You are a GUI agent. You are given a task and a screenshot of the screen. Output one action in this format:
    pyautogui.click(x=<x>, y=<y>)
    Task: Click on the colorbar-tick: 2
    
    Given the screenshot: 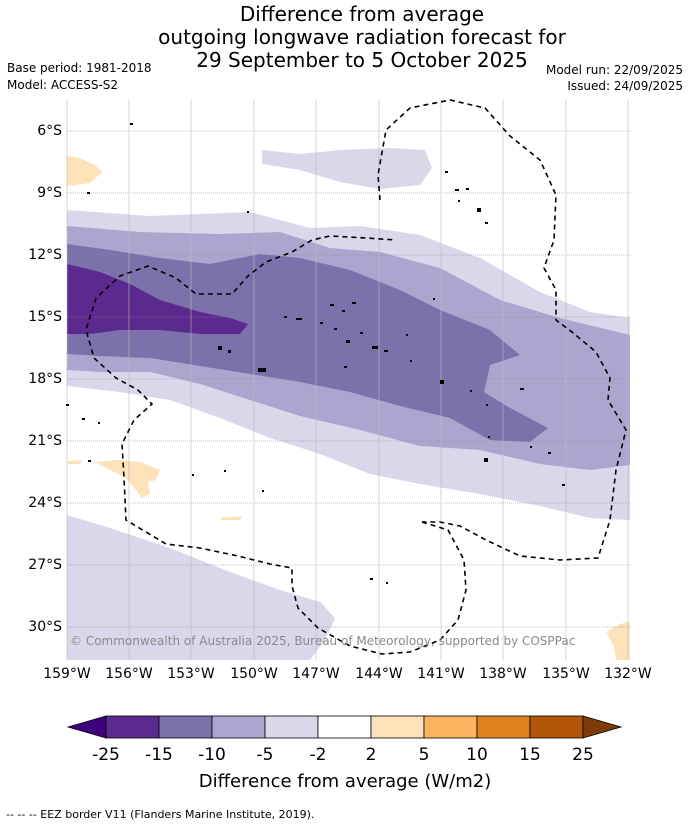 What is the action you would take?
    pyautogui.click(x=371, y=755)
    